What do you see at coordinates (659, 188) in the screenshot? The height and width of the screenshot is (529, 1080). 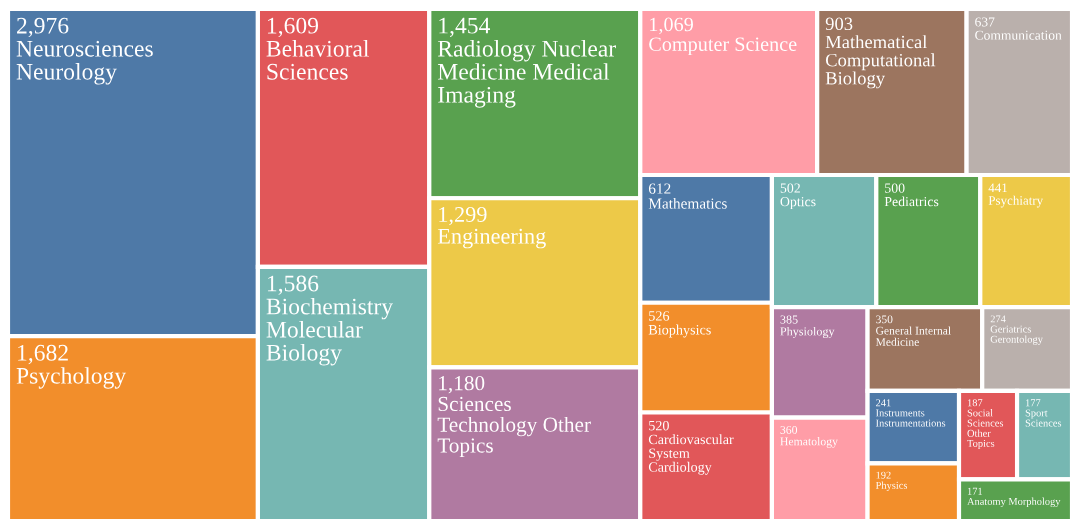 I see `data-label: 612` at bounding box center [659, 188].